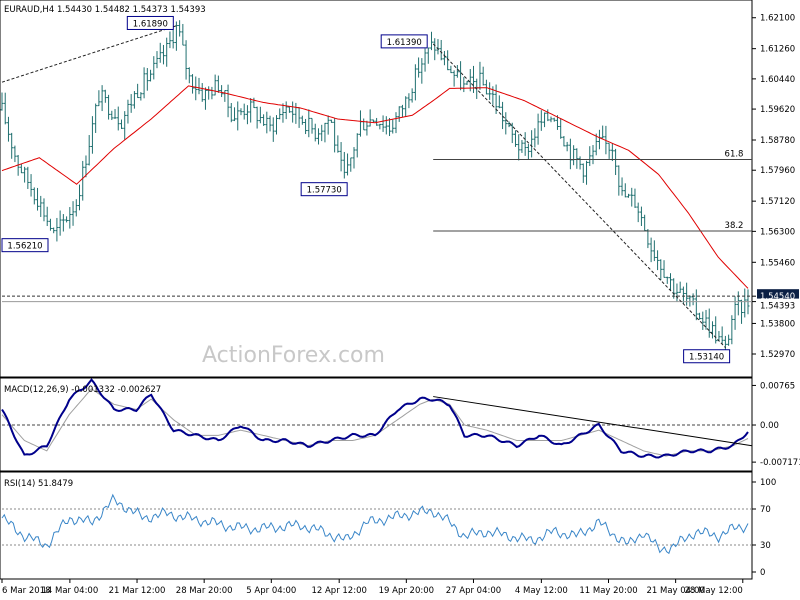 This screenshot has width=800, height=600. I want to click on label-1-56210-text: 1.56210, so click(24, 247).